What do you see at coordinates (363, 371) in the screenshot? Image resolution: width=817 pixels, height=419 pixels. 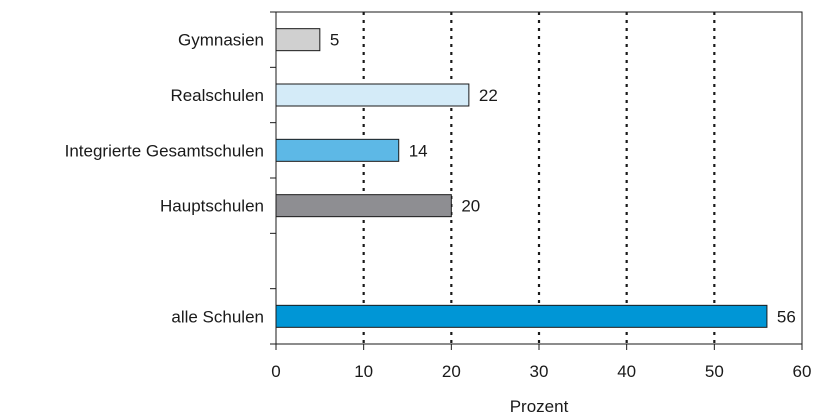 I see `x-tick-label-10: 10` at bounding box center [363, 371].